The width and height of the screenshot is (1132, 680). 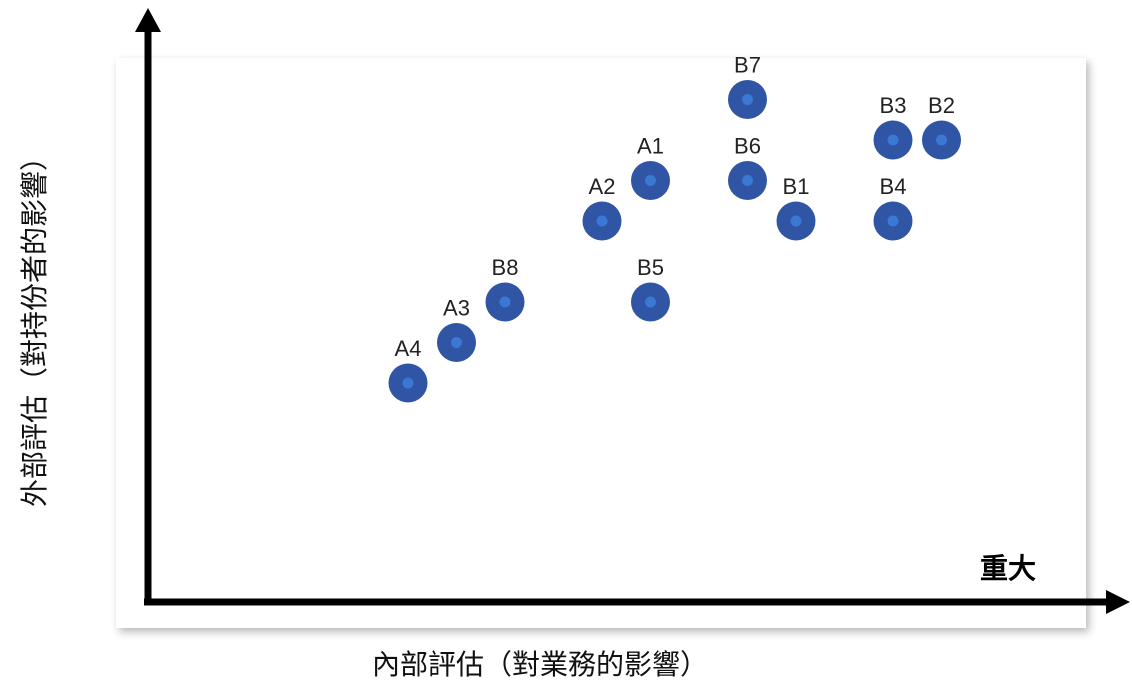 What do you see at coordinates (148, 20) in the screenshot?
I see `y-axis-arrow` at bounding box center [148, 20].